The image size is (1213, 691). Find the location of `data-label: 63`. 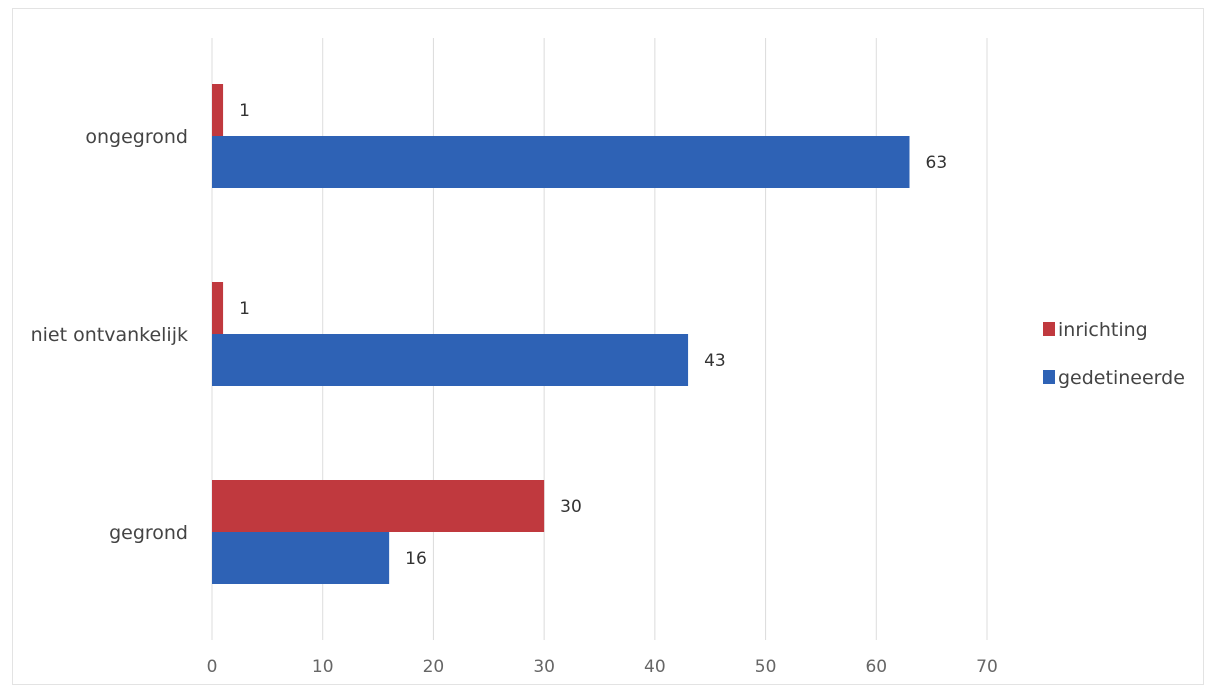

data-label: 63 is located at coordinates (937, 163).